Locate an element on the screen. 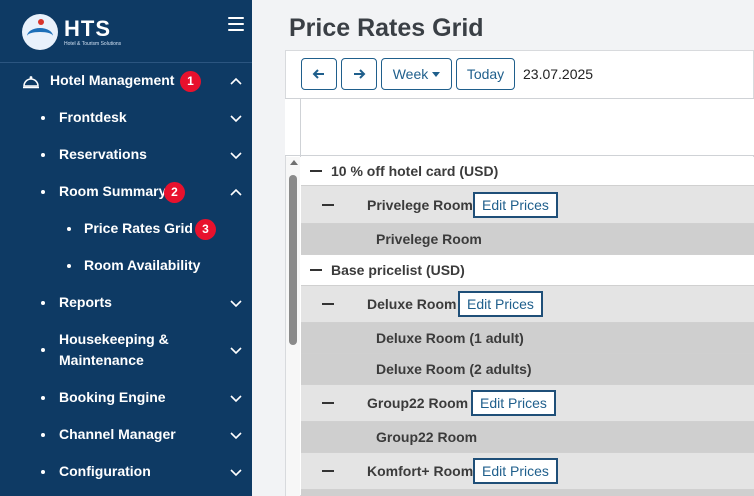 The image size is (754, 496). grid-header is located at coordinates (519, 127).